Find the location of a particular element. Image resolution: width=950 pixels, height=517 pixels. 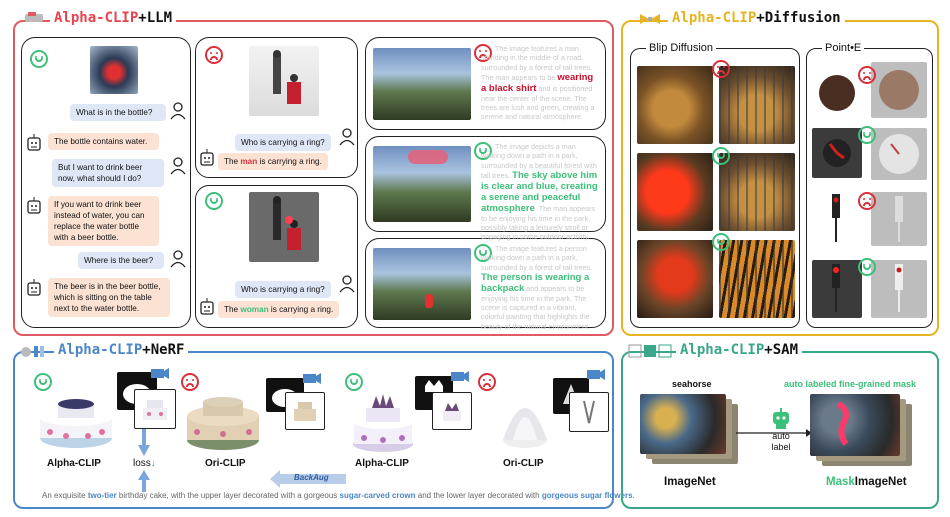

pointe-label: Point•E is located at coordinates (843, 48).